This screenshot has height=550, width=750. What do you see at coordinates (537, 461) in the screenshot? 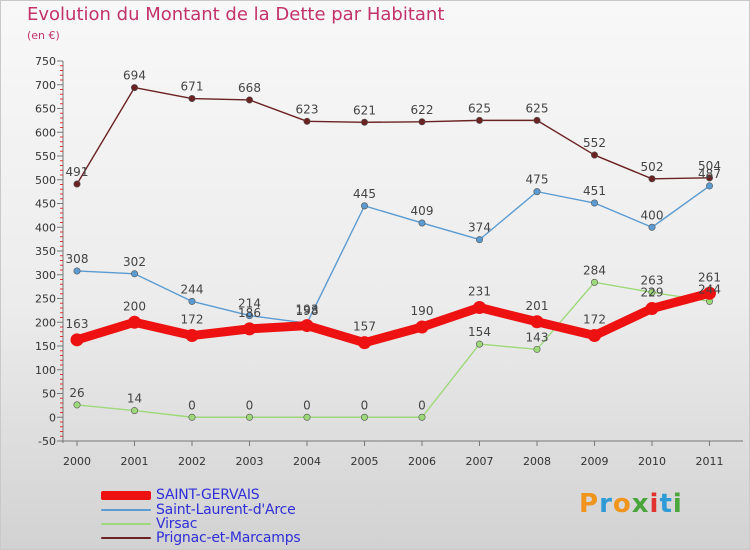
I see `x-tick-label: 2008` at bounding box center [537, 461].